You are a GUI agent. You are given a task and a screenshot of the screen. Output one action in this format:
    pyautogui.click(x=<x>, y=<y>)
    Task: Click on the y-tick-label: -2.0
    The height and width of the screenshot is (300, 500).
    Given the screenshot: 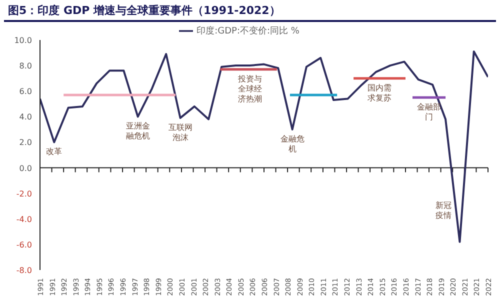 What is the action you would take?
    pyautogui.click(x=24, y=193)
    